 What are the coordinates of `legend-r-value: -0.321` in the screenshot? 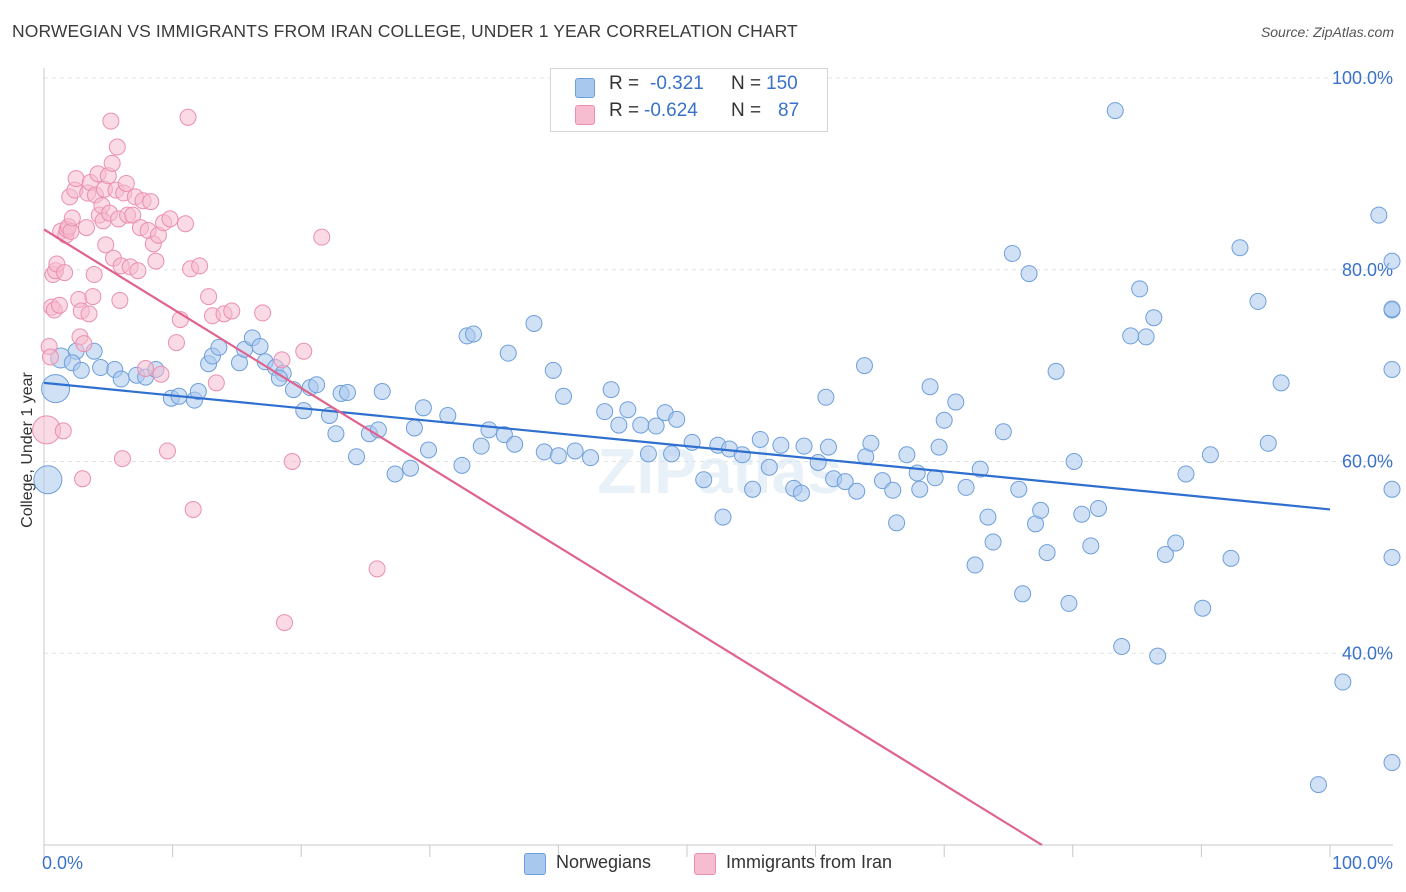 It's located at (677, 83).